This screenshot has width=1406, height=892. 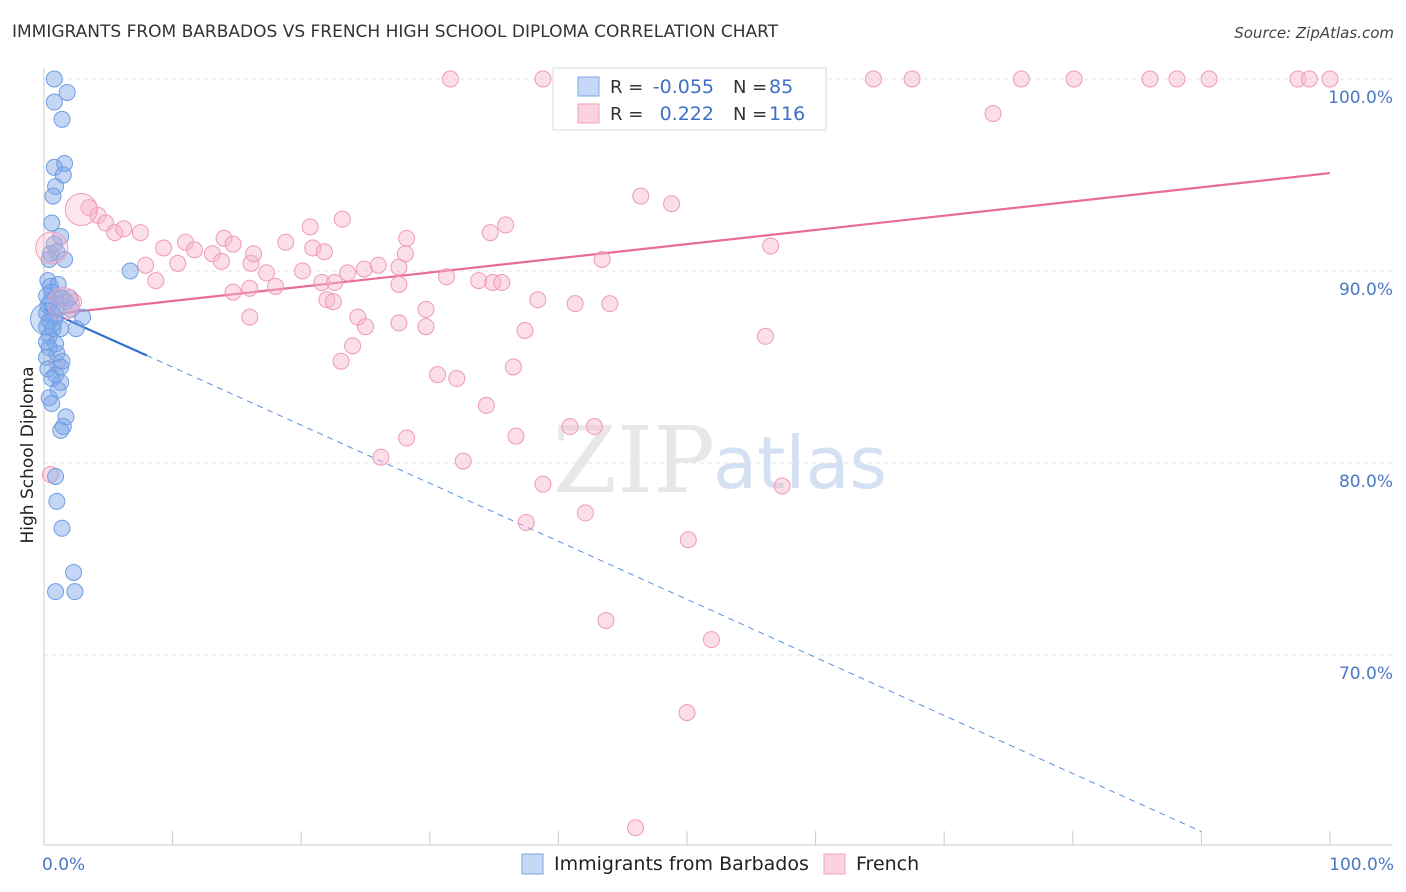 What do you see at coordinates (753, 87) in the screenshot?
I see `legend-n-label-barbados: N =` at bounding box center [753, 87].